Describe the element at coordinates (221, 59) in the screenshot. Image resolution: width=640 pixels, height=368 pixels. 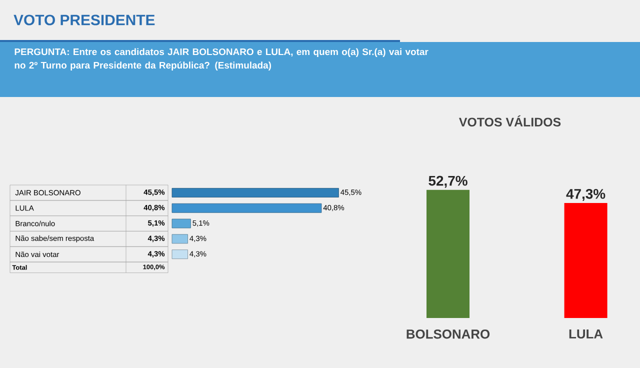
I see `chart-subtitle: PERGUNTA: Entre os candidatos JAIR BOLSONARO e LULA, em quem o(a) Sr.(a) vai votar no 2º Turno para Presidente da República? (Estimulada)` at that location.